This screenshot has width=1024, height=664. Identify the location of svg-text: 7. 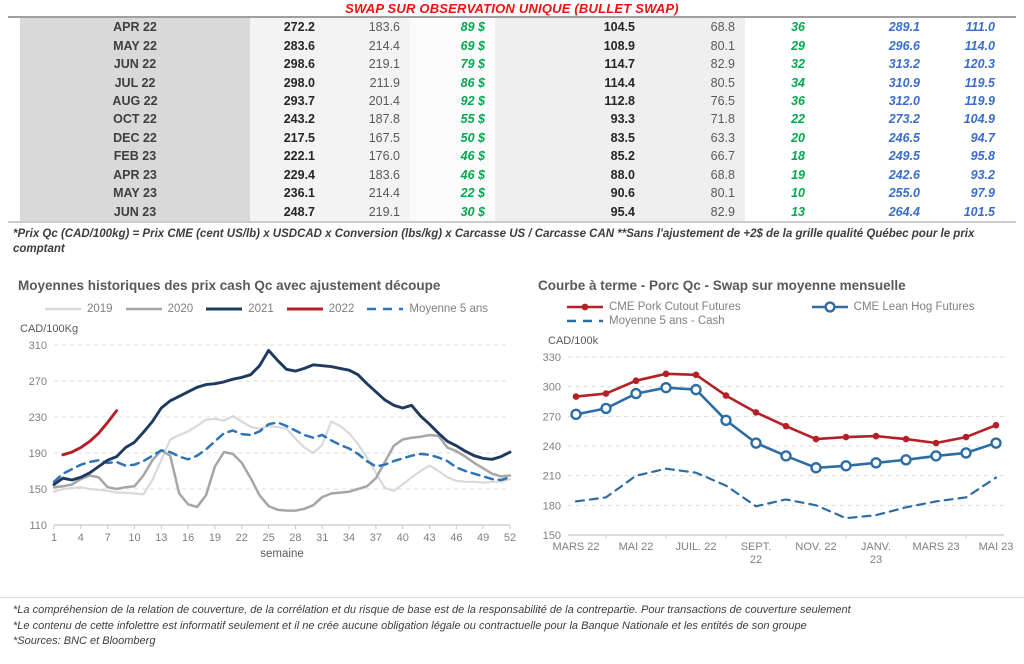
(108, 538).